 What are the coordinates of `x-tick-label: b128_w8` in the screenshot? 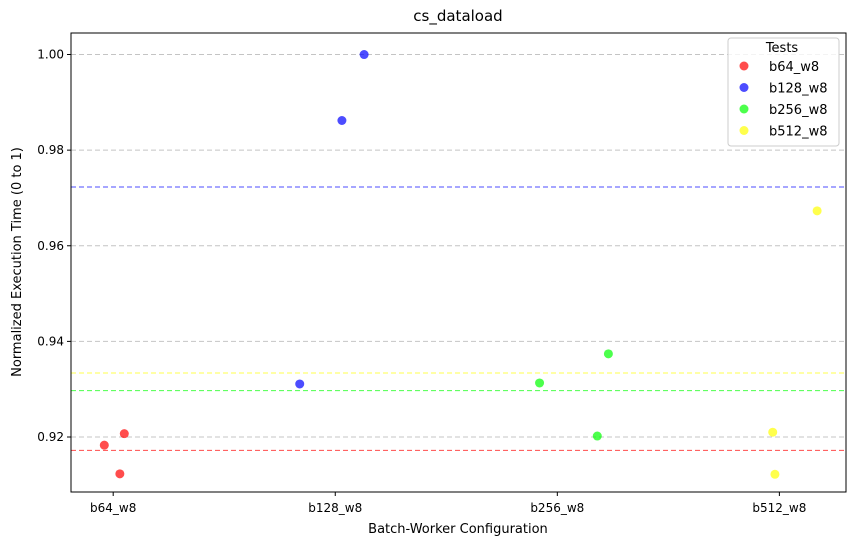 It's located at (335, 508).